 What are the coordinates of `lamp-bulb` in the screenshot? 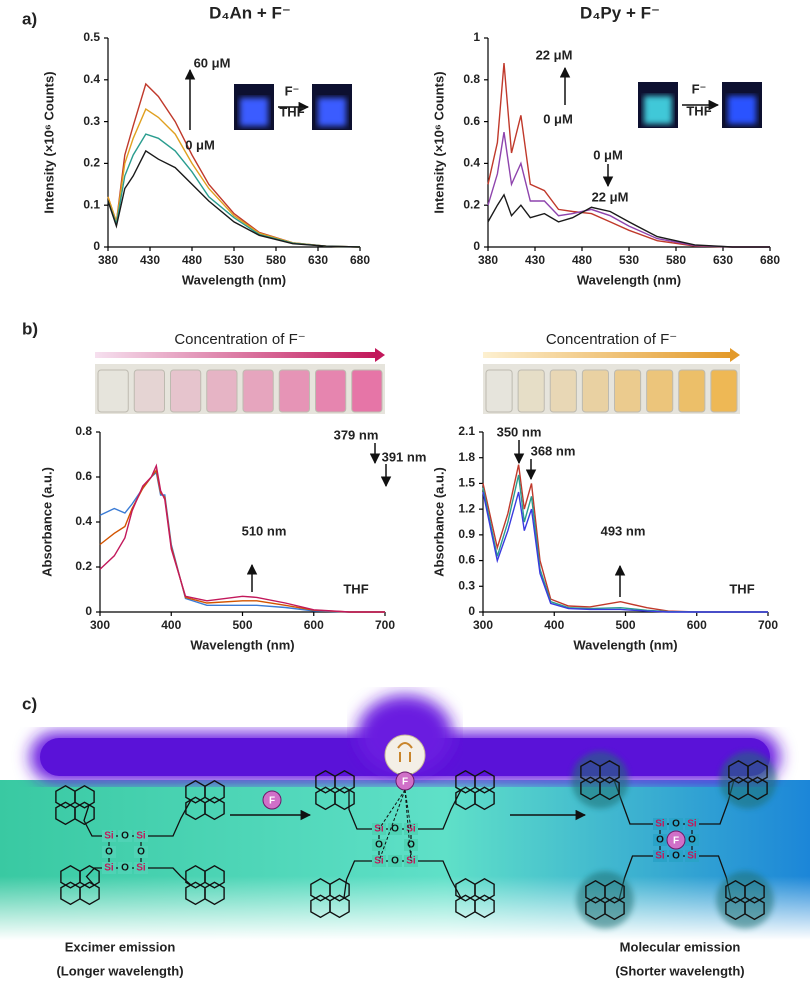 It's located at (405, 755).